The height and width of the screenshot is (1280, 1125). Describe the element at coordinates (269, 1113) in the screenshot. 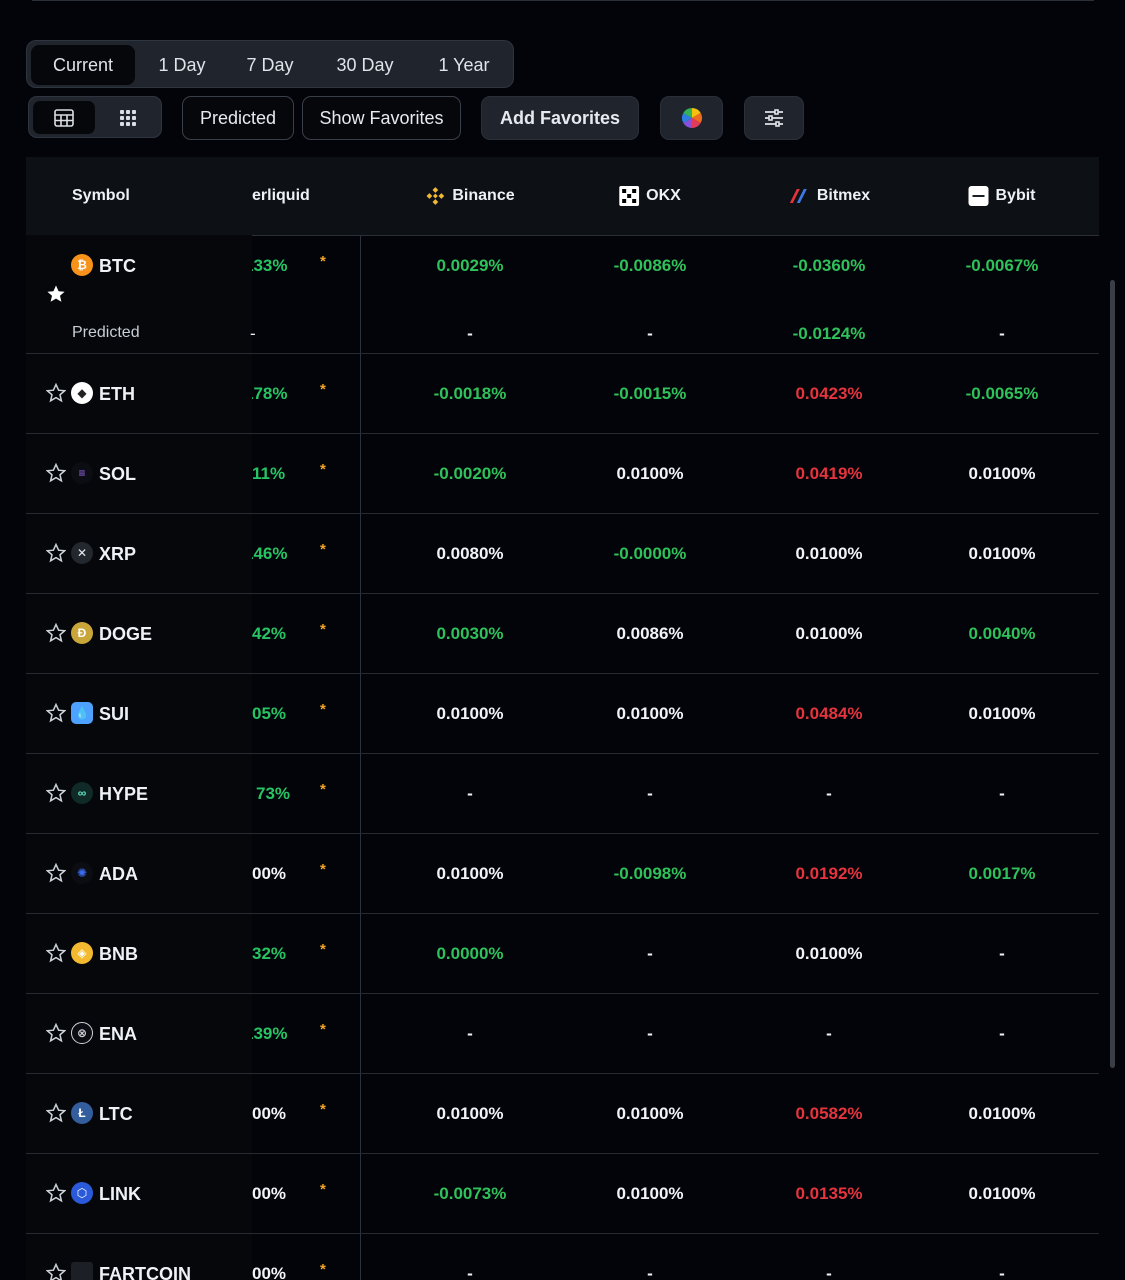

I see `hl-rate-ltc: 00%` at that location.